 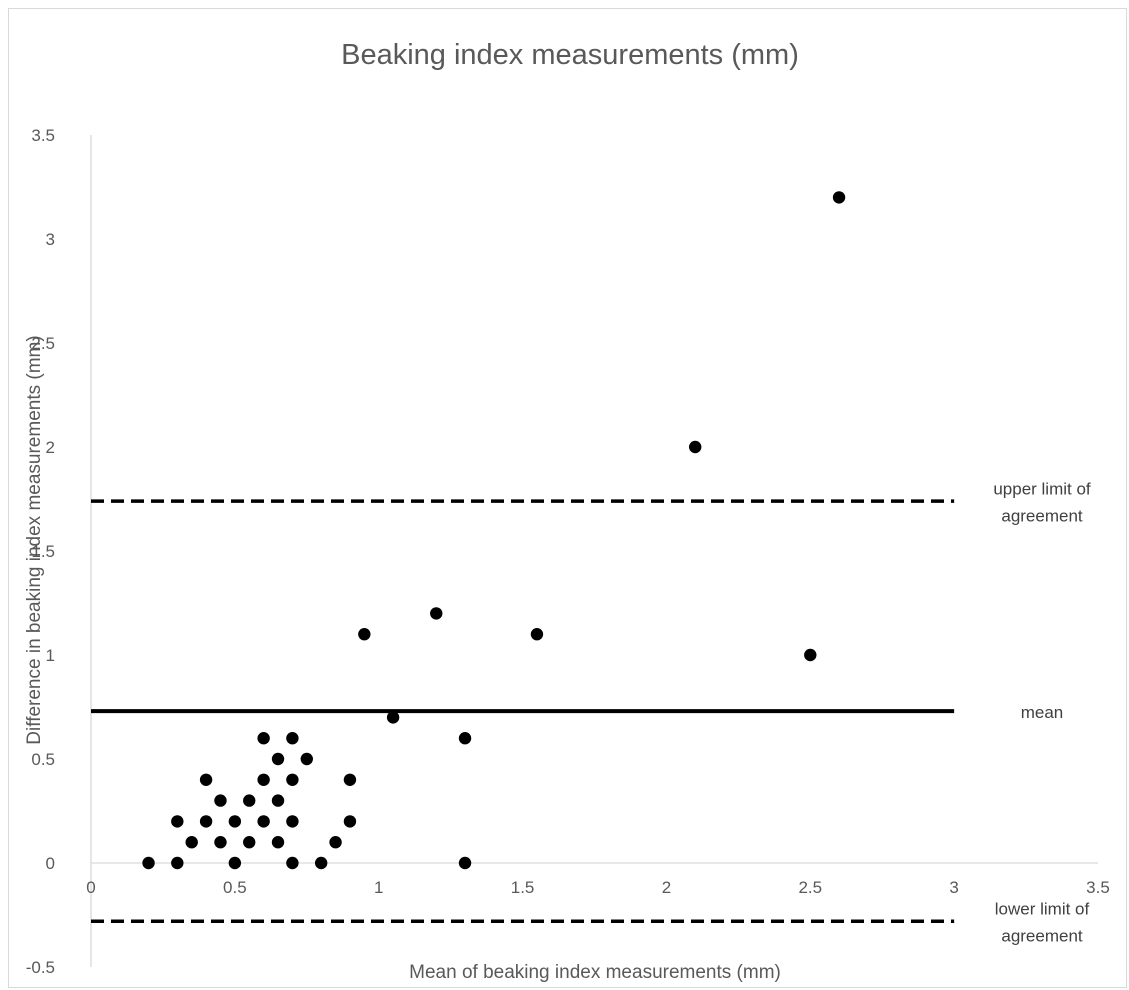 What do you see at coordinates (810, 887) in the screenshot?
I see `x-tick-label: 2.5` at bounding box center [810, 887].